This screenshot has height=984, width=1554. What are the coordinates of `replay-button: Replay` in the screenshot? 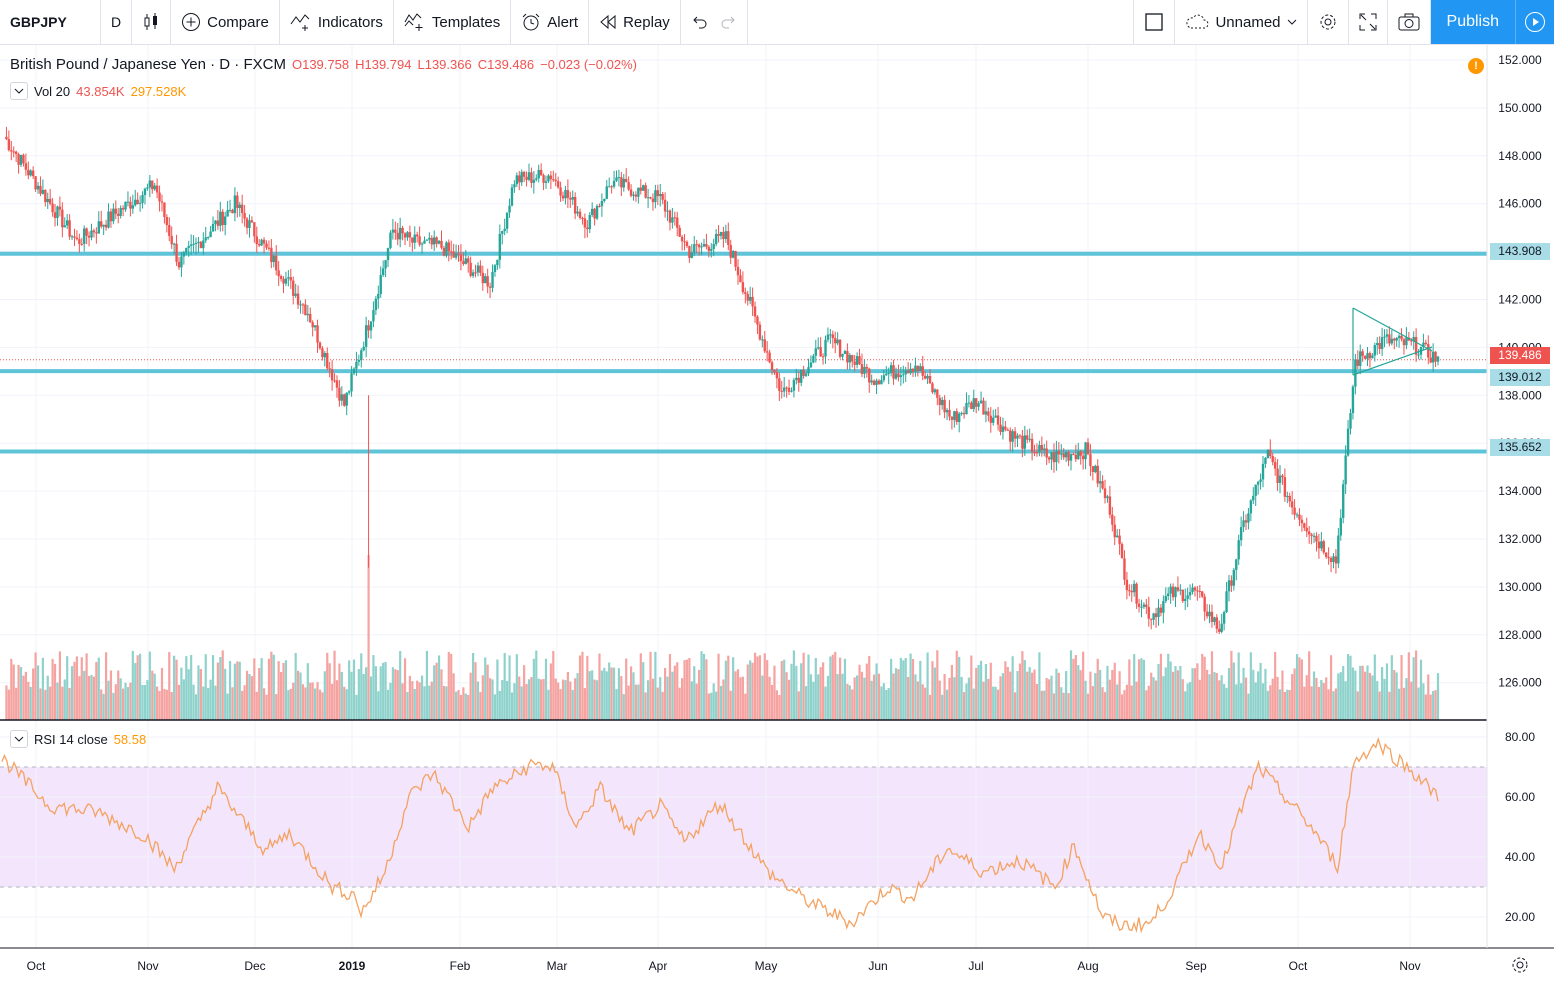 It's located at (635, 22).